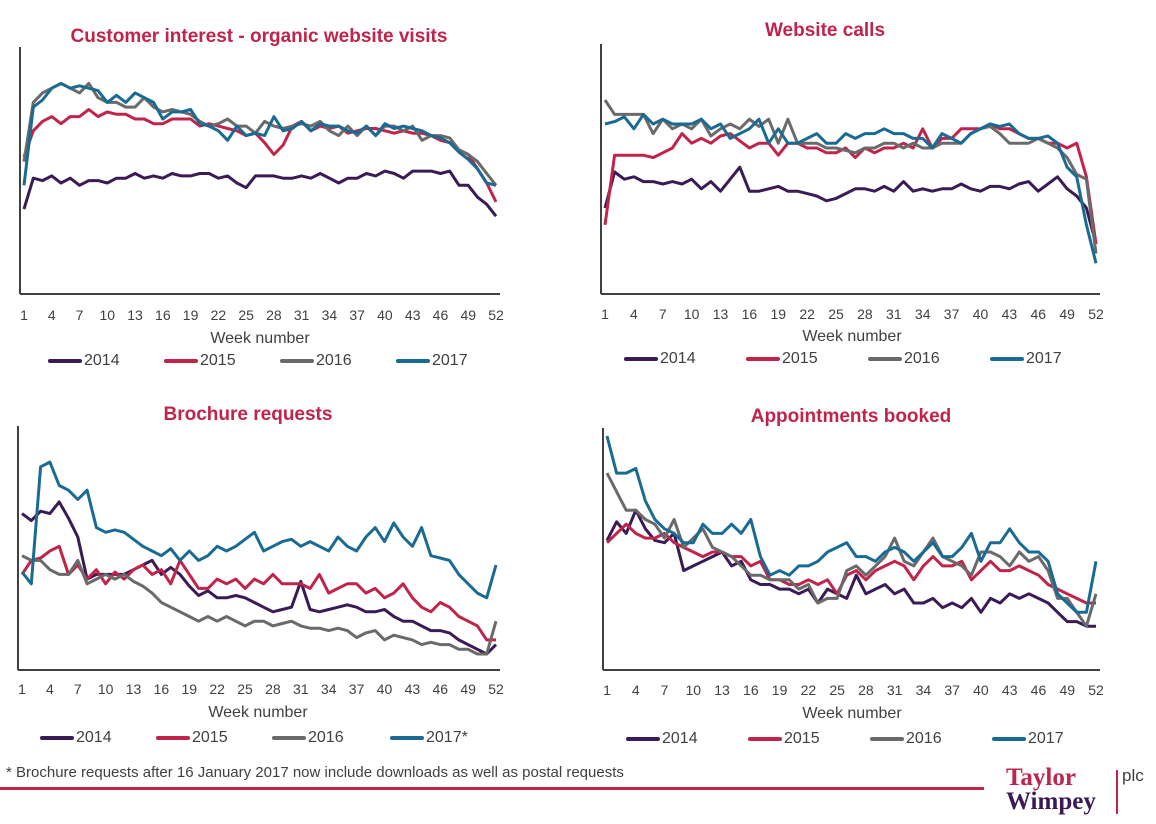 This screenshot has height=824, width=1156. I want to click on taylor-wimpey-logo: Taylor Wimpey plc, so click(1078, 792).